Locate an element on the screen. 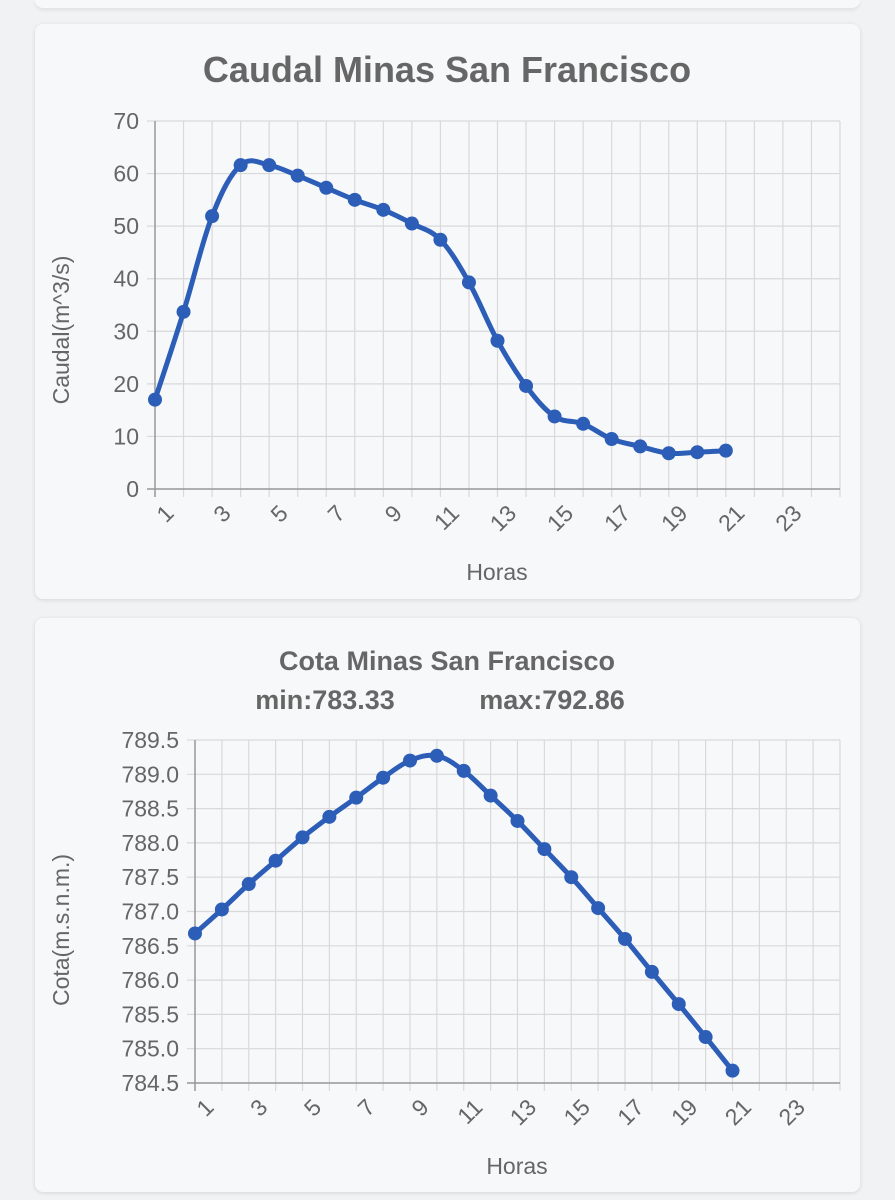  y-tick-label: 787.5 is located at coordinates (150, 877).